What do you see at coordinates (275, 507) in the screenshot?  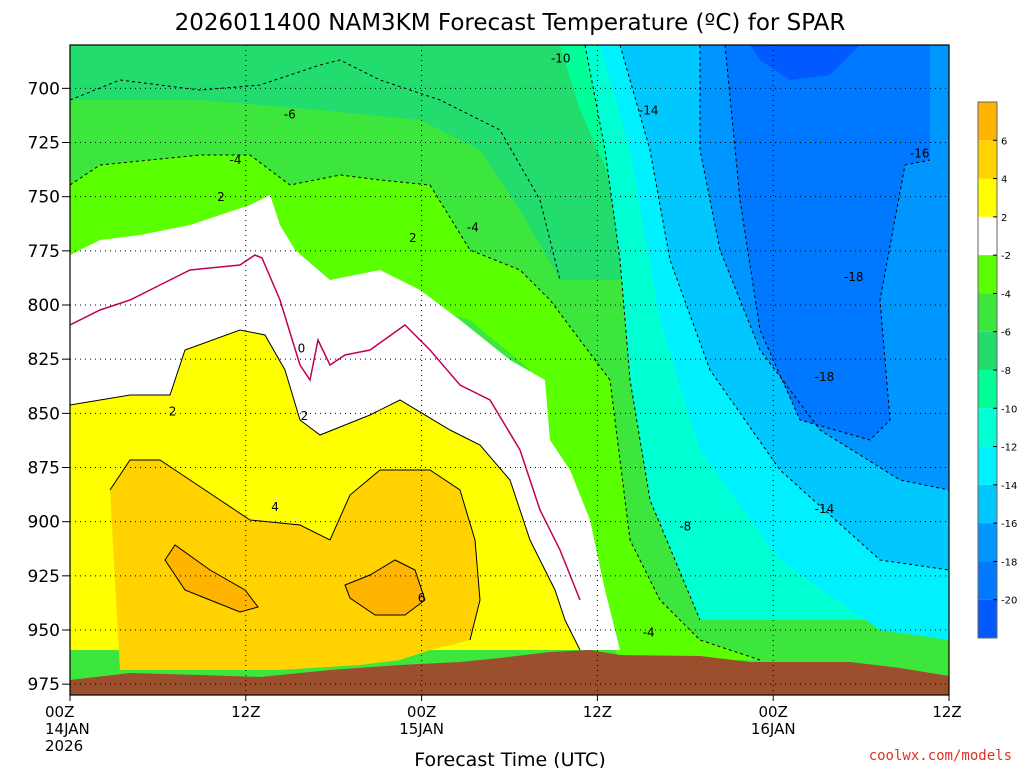 I see `contour-label: 4` at bounding box center [275, 507].